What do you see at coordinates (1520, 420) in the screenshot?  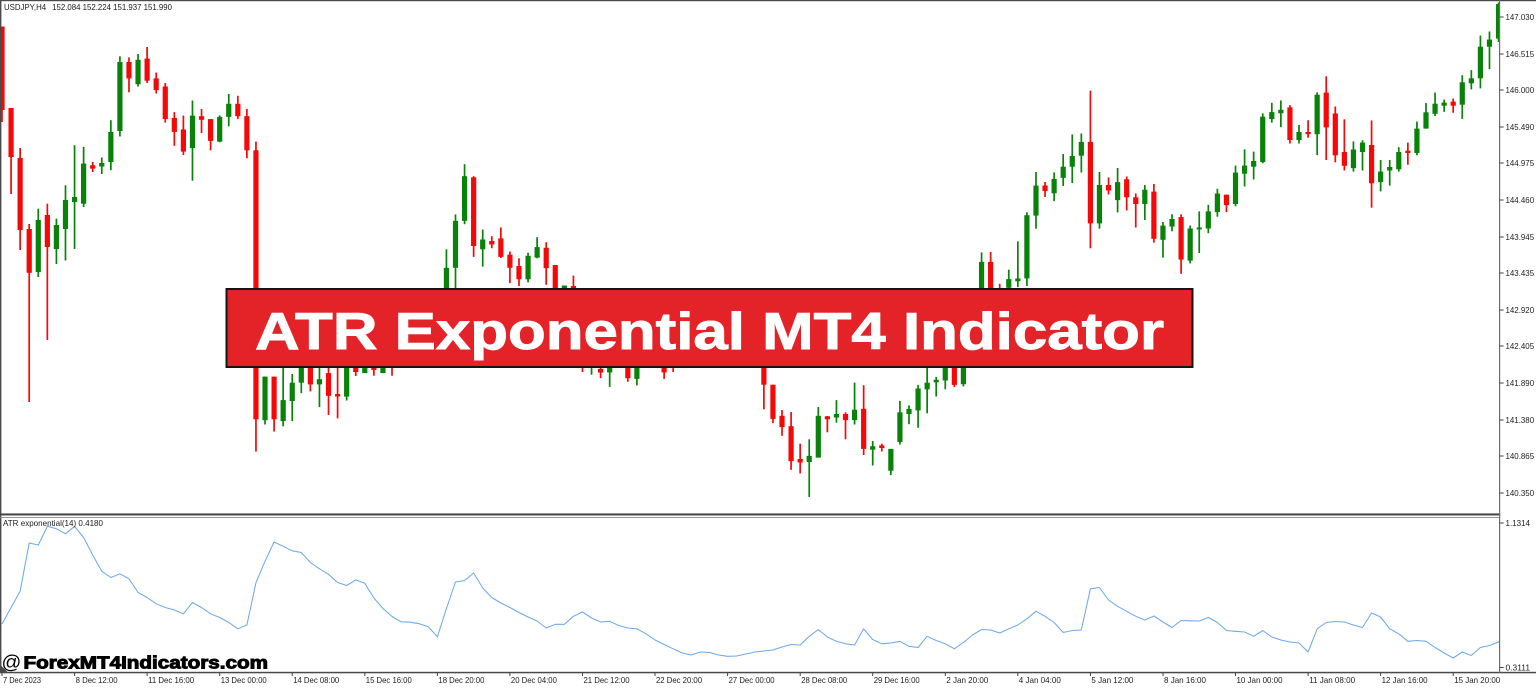 I see `svg-text: 141.380` at bounding box center [1520, 420].